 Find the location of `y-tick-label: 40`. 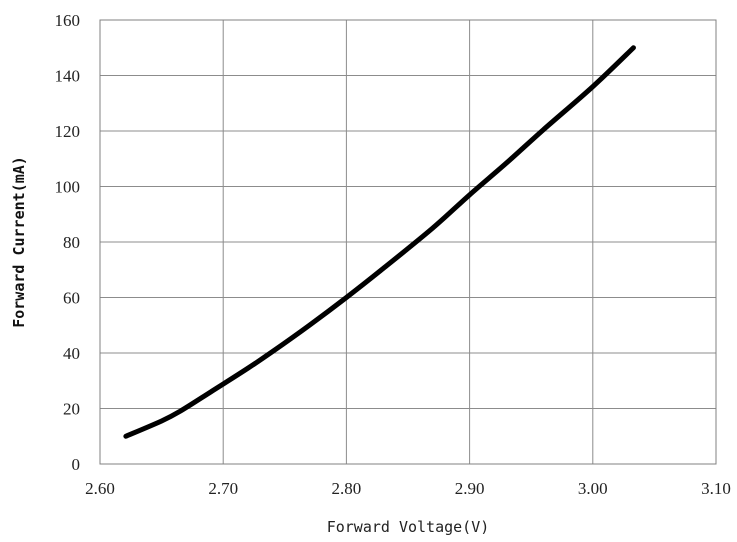

y-tick-label: 40 is located at coordinates (71, 353).